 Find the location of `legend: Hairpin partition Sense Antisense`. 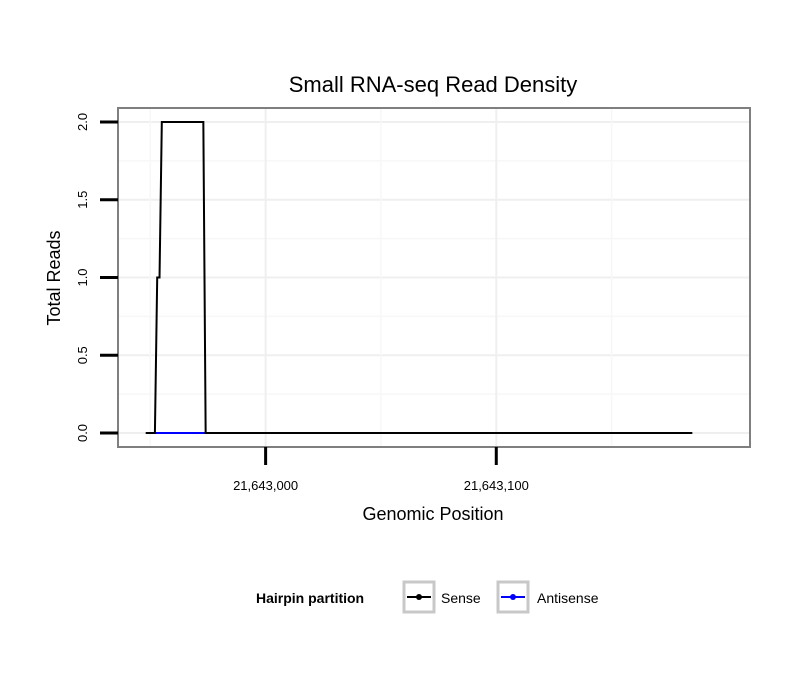

legend: Hairpin partition Sense Antisense is located at coordinates (427, 597).